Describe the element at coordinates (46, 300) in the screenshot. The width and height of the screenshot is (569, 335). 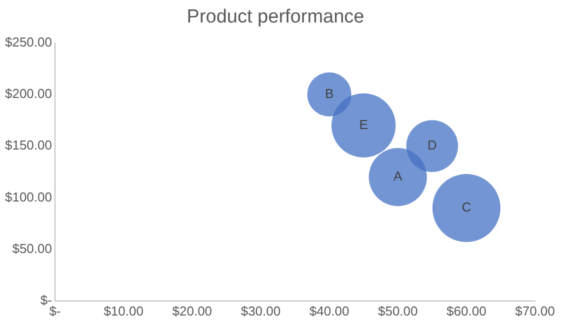
I see `y-tick-label: $-` at that location.